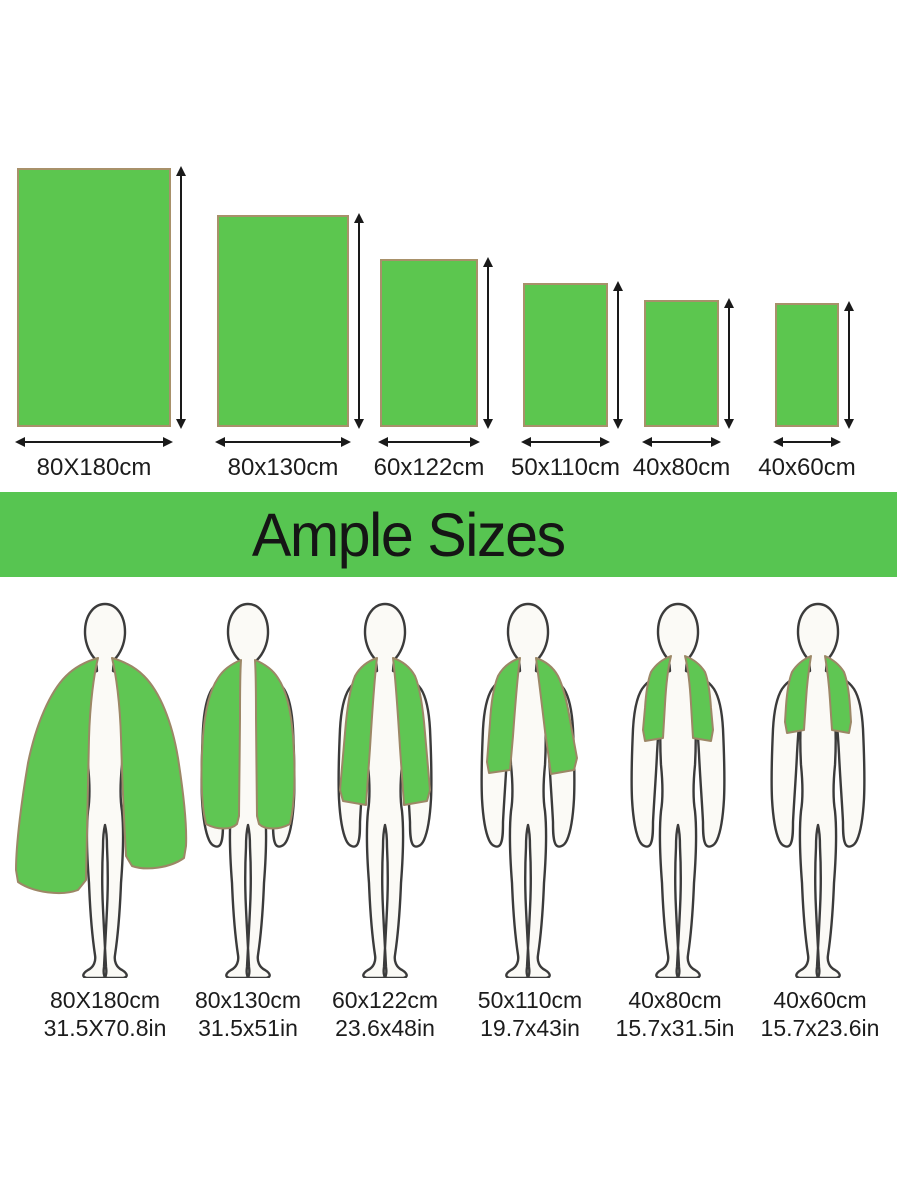 The width and height of the screenshot is (900, 1200). I want to click on figure-80x180, so click(101, 790).